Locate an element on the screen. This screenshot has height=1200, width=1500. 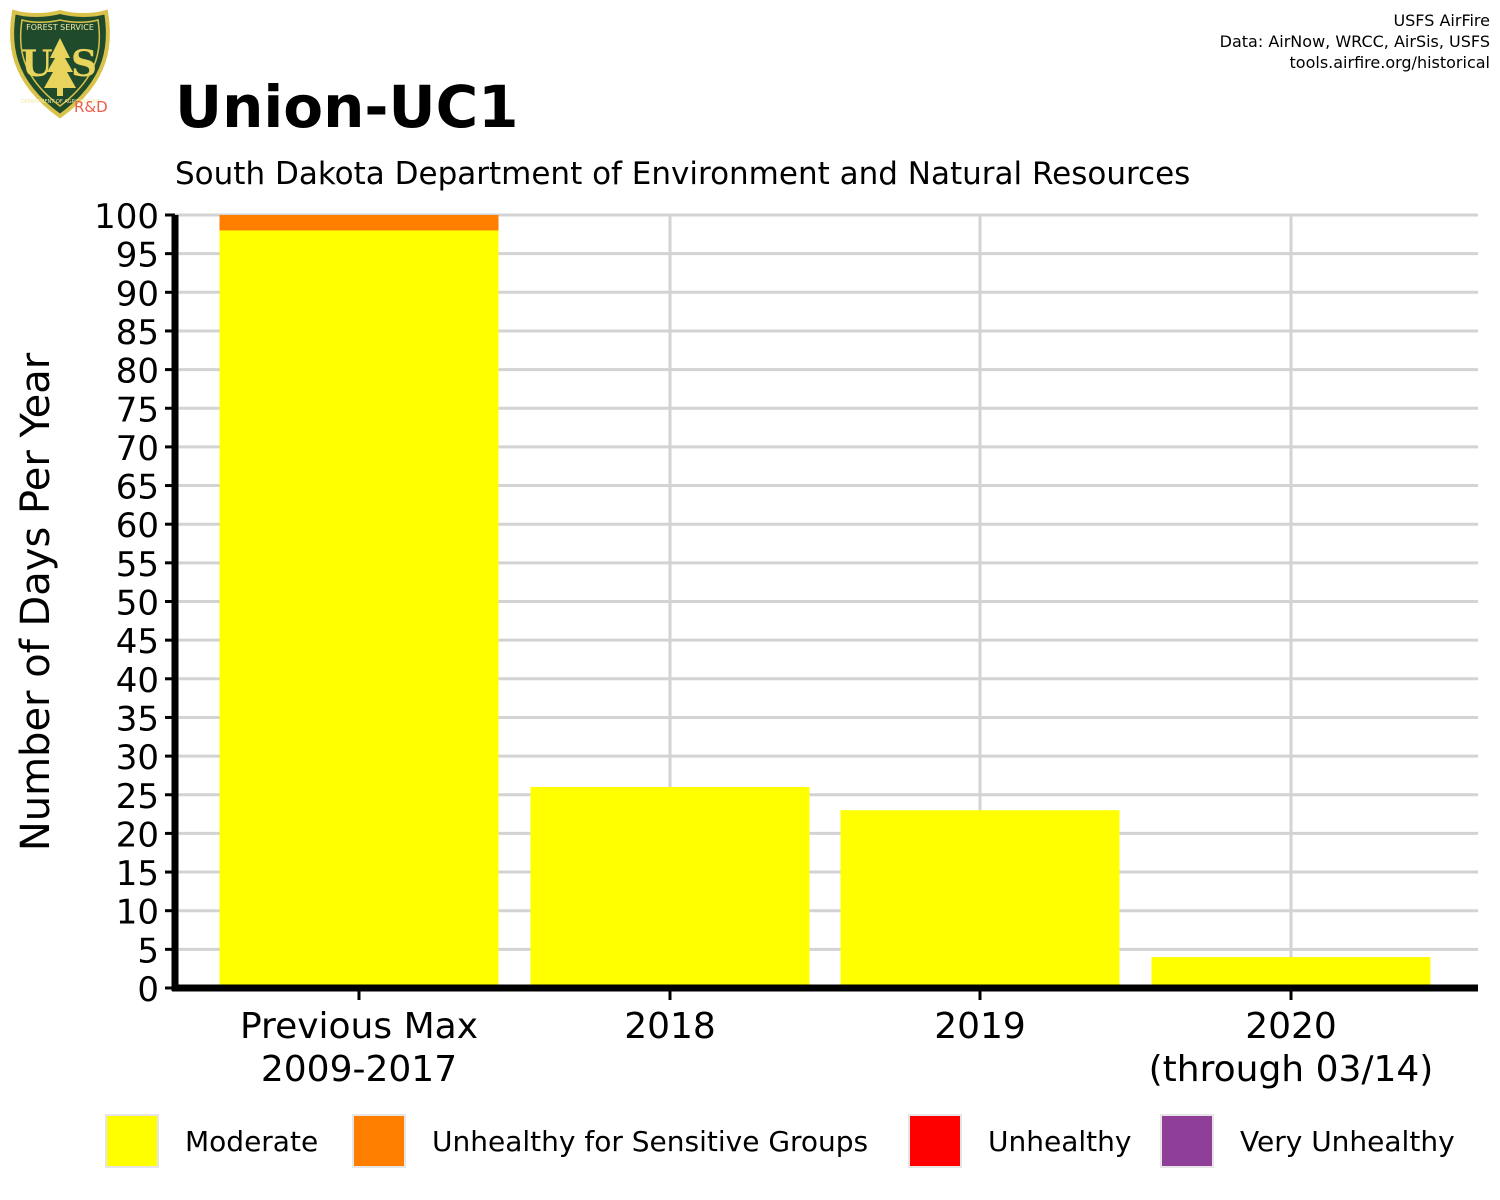
y-tick-label: 95 is located at coordinates (137, 256).